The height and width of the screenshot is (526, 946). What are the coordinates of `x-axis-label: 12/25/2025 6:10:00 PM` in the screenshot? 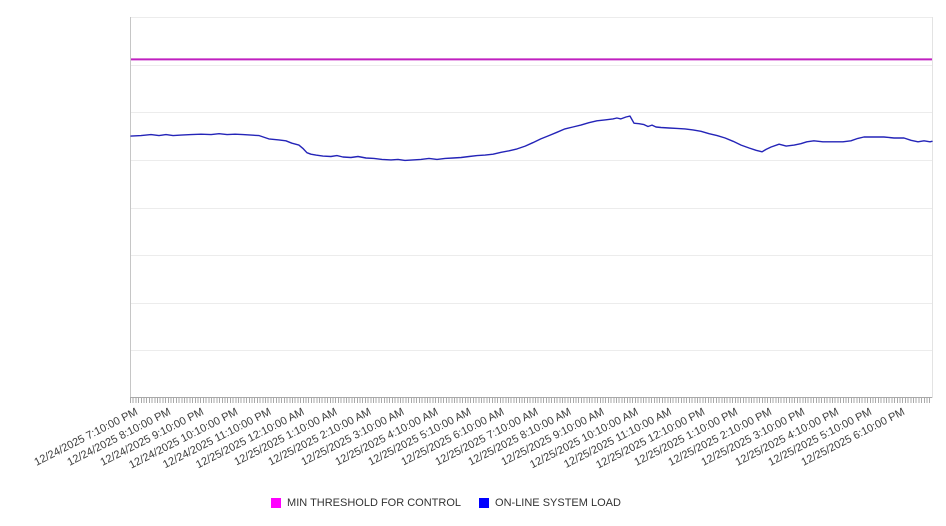 It's located at (853, 437).